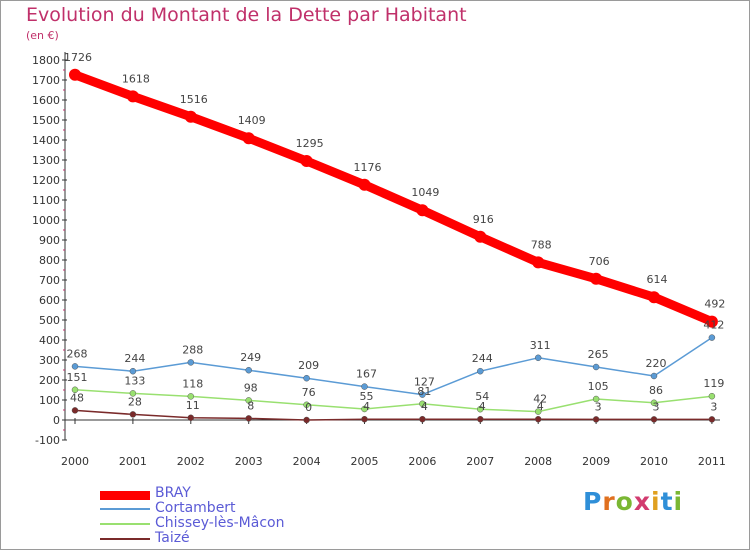 The width and height of the screenshot is (750, 550). What do you see at coordinates (713, 383) in the screenshot?
I see `data-label: 119` at bounding box center [713, 383].